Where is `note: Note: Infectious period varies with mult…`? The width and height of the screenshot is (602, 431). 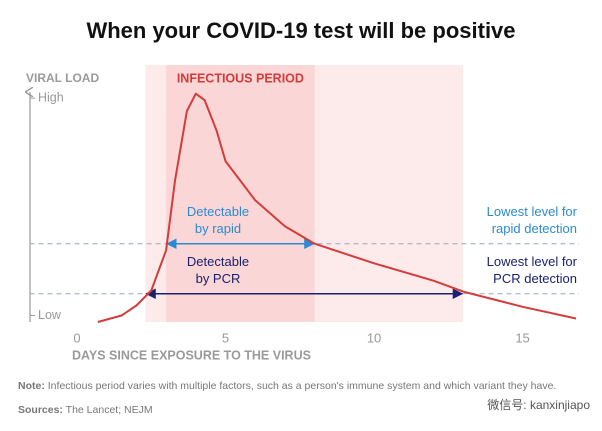
note: Note: Infectious period varies with mult… is located at coordinates (287, 386).